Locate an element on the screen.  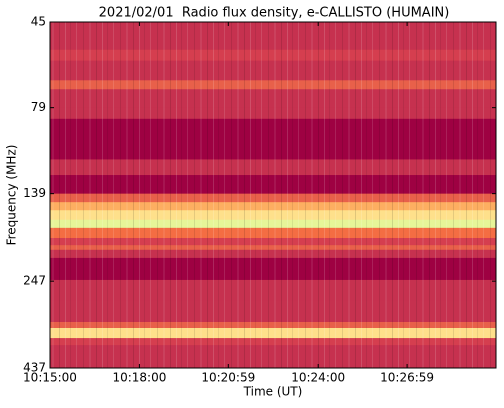
y-tick-label: 247 is located at coordinates (34, 281).